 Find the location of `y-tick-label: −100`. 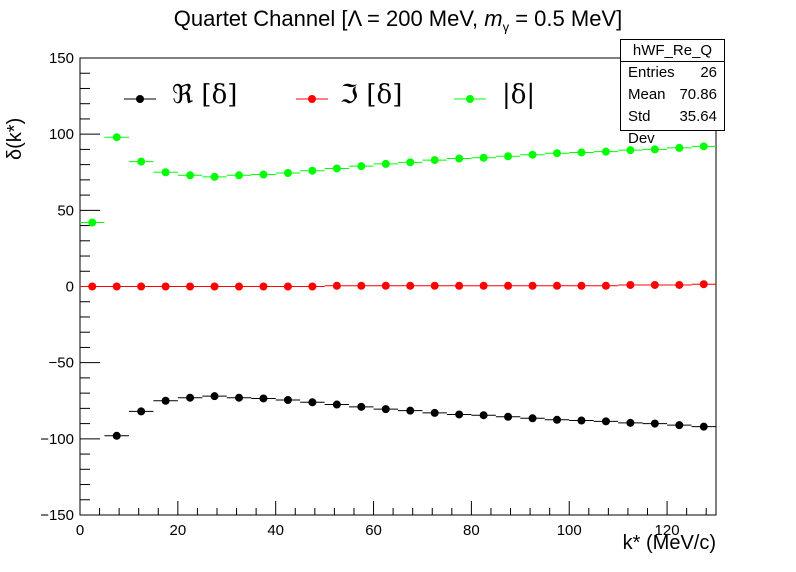

y-tick-label: −100 is located at coordinates (57, 439).